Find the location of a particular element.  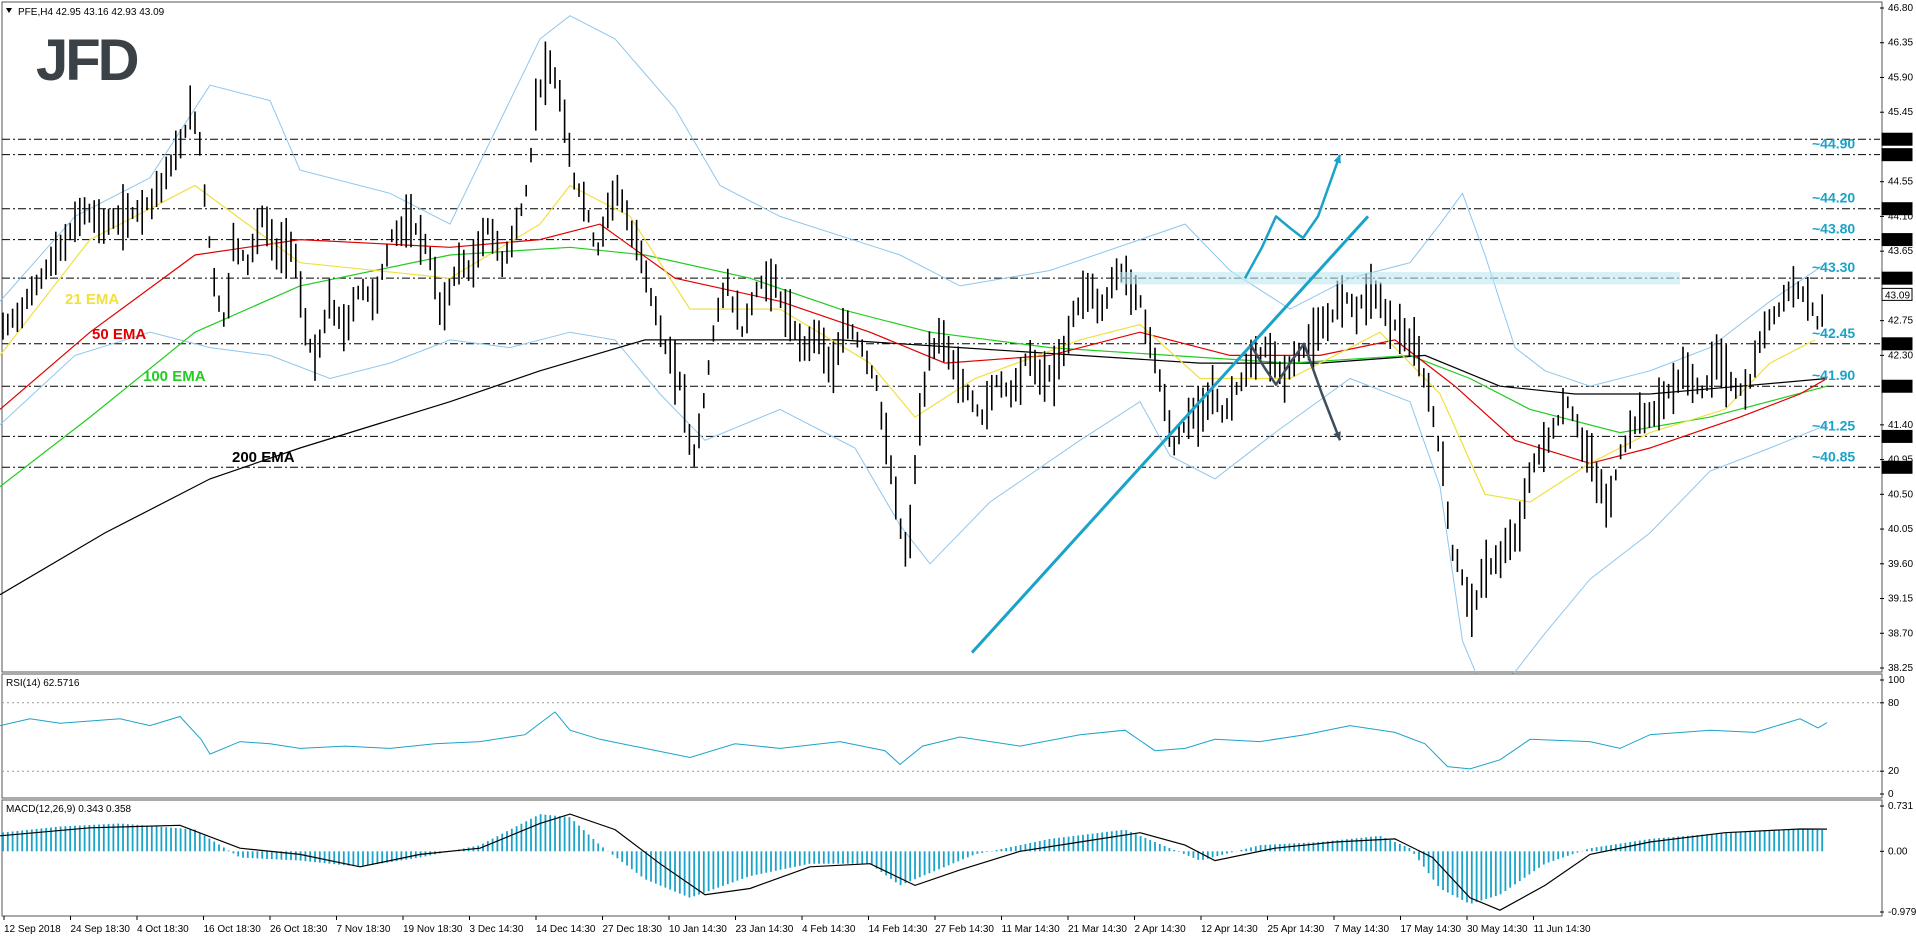

time-tick-label: 25 Apr 14:30 is located at coordinates (1296, 929).